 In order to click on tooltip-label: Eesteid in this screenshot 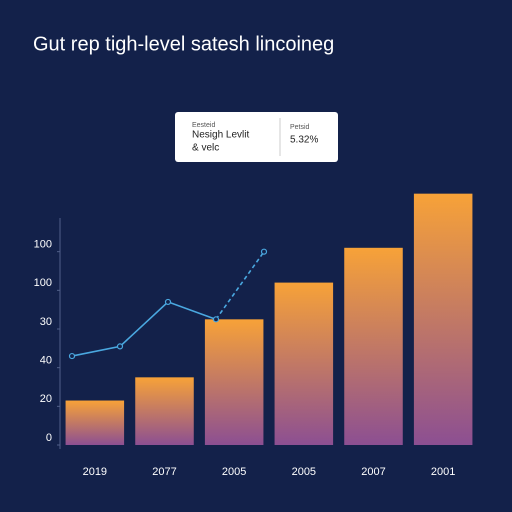, I will do `click(203, 125)`.